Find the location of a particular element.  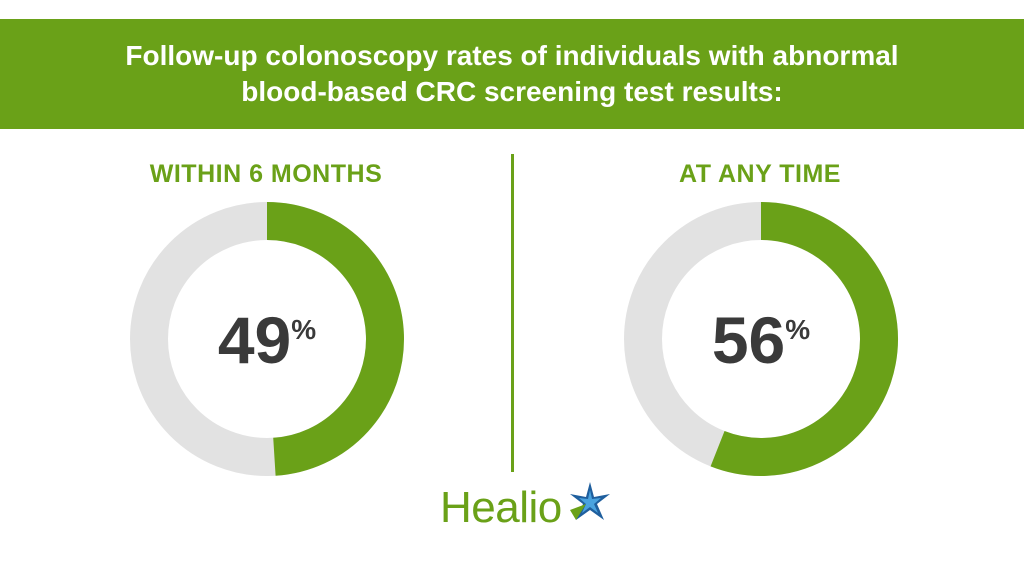

value-label-at-any-time: 56% is located at coordinates (761, 340).